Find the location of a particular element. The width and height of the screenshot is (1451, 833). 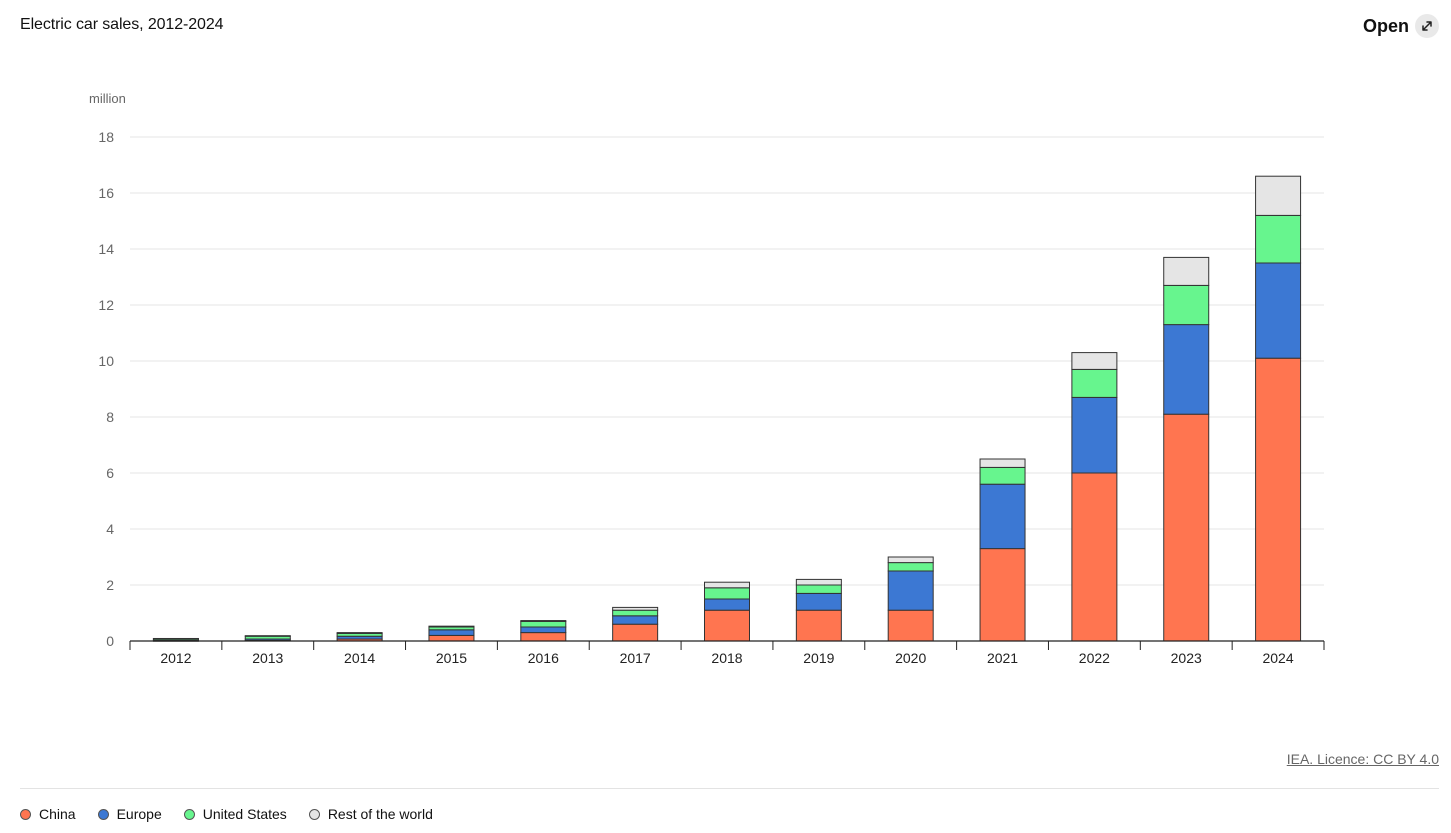

y-axis-unit-label: million is located at coordinates (107, 98).